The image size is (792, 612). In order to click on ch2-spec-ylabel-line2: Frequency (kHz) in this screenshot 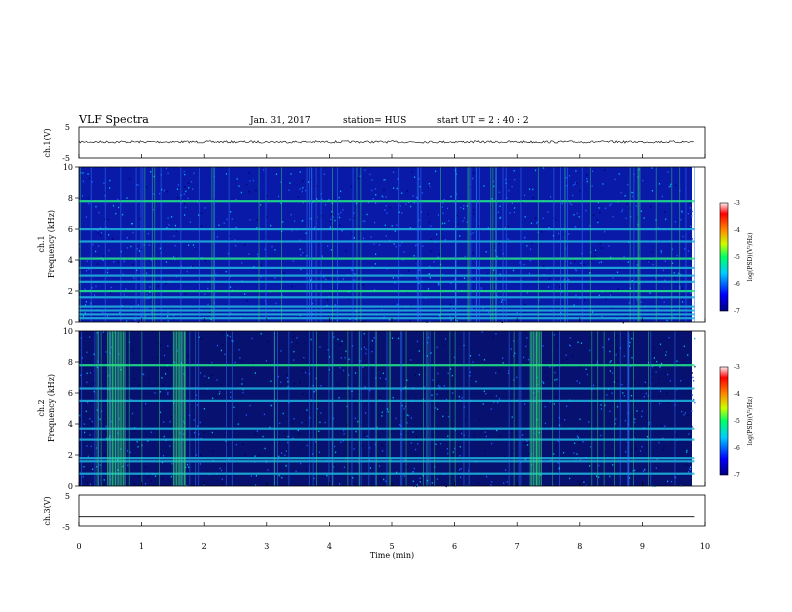, I will do `click(51, 408)`.